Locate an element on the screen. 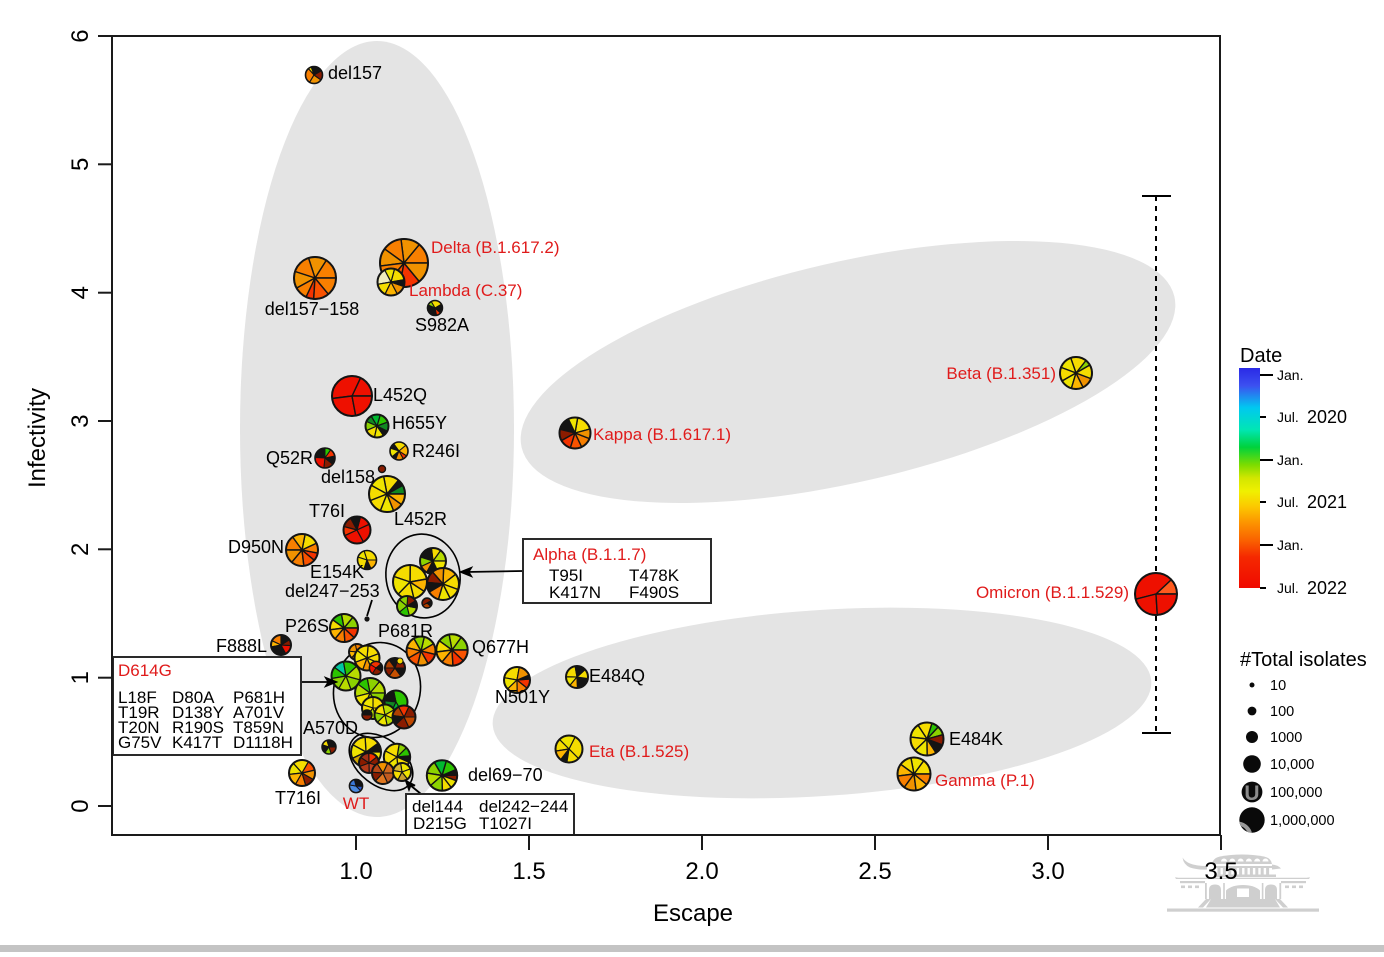  svg-text: del69−70 is located at coordinates (505, 775).